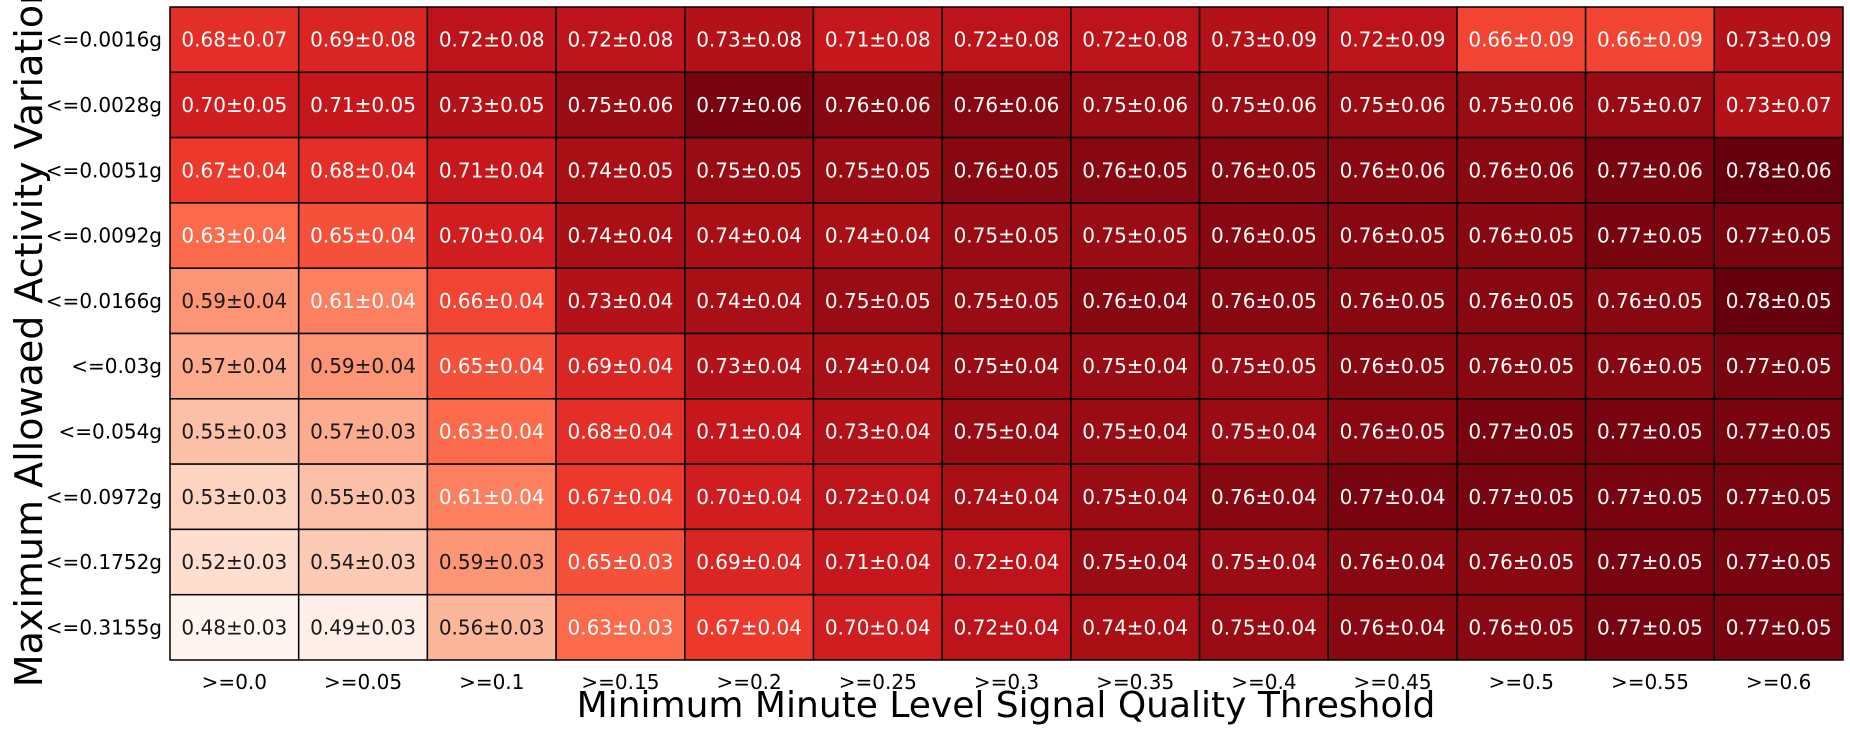 Image resolution: width=1850 pixels, height=731 pixels. I want to click on heatmap-cell-label: 0.76±0.06, so click(878, 105).